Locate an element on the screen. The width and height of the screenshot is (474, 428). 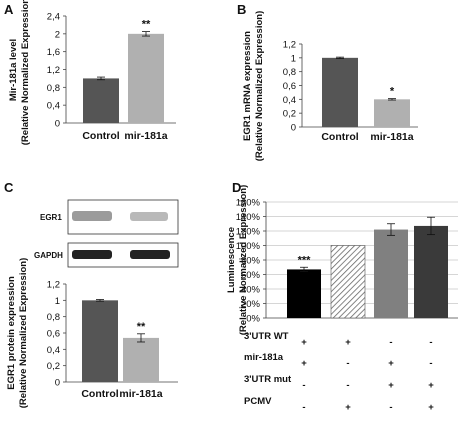
y-tick-label: 60% is located at coordinates (251, 275).